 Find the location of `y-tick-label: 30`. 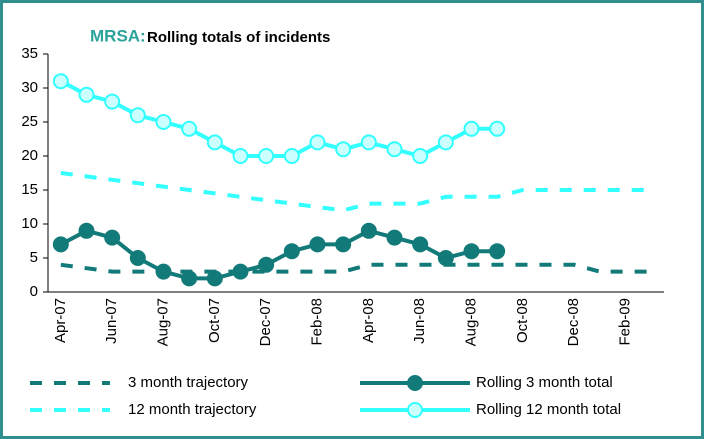

y-tick-label: 30 is located at coordinates (29, 87).